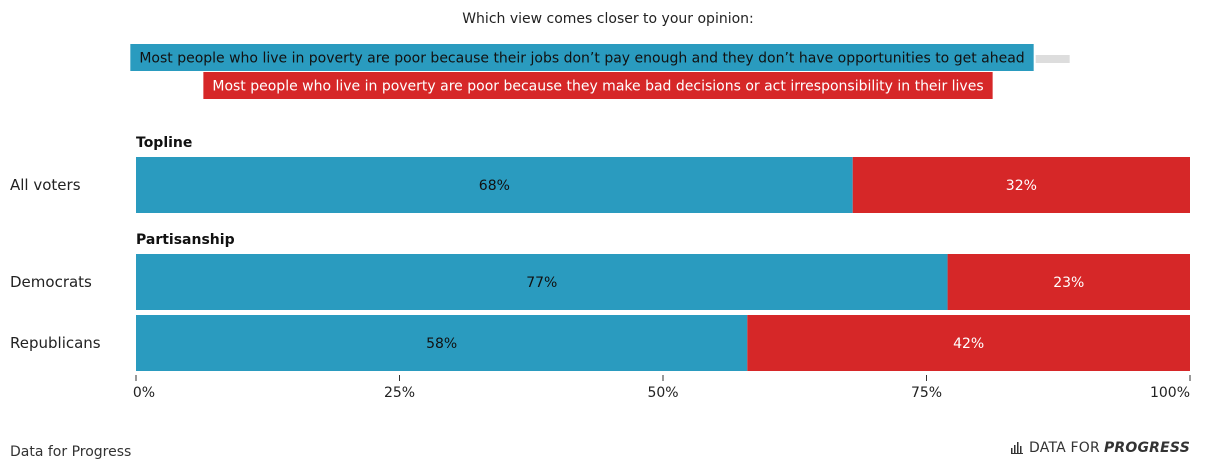 This screenshot has width=1216, height=461. I want to click on chart-question: Which view comes closer to your opinion:, so click(608, 19).